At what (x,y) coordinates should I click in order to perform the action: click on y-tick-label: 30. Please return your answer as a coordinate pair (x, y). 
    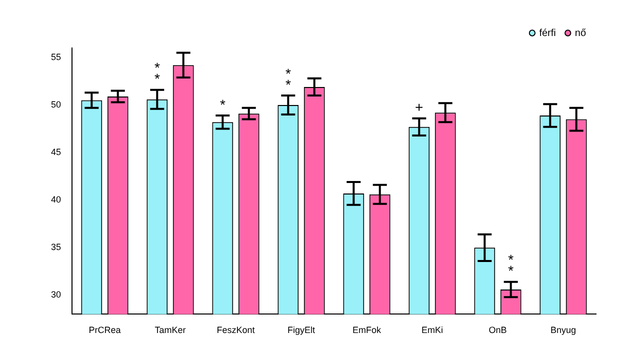
    Looking at the image, I should click on (56, 295).